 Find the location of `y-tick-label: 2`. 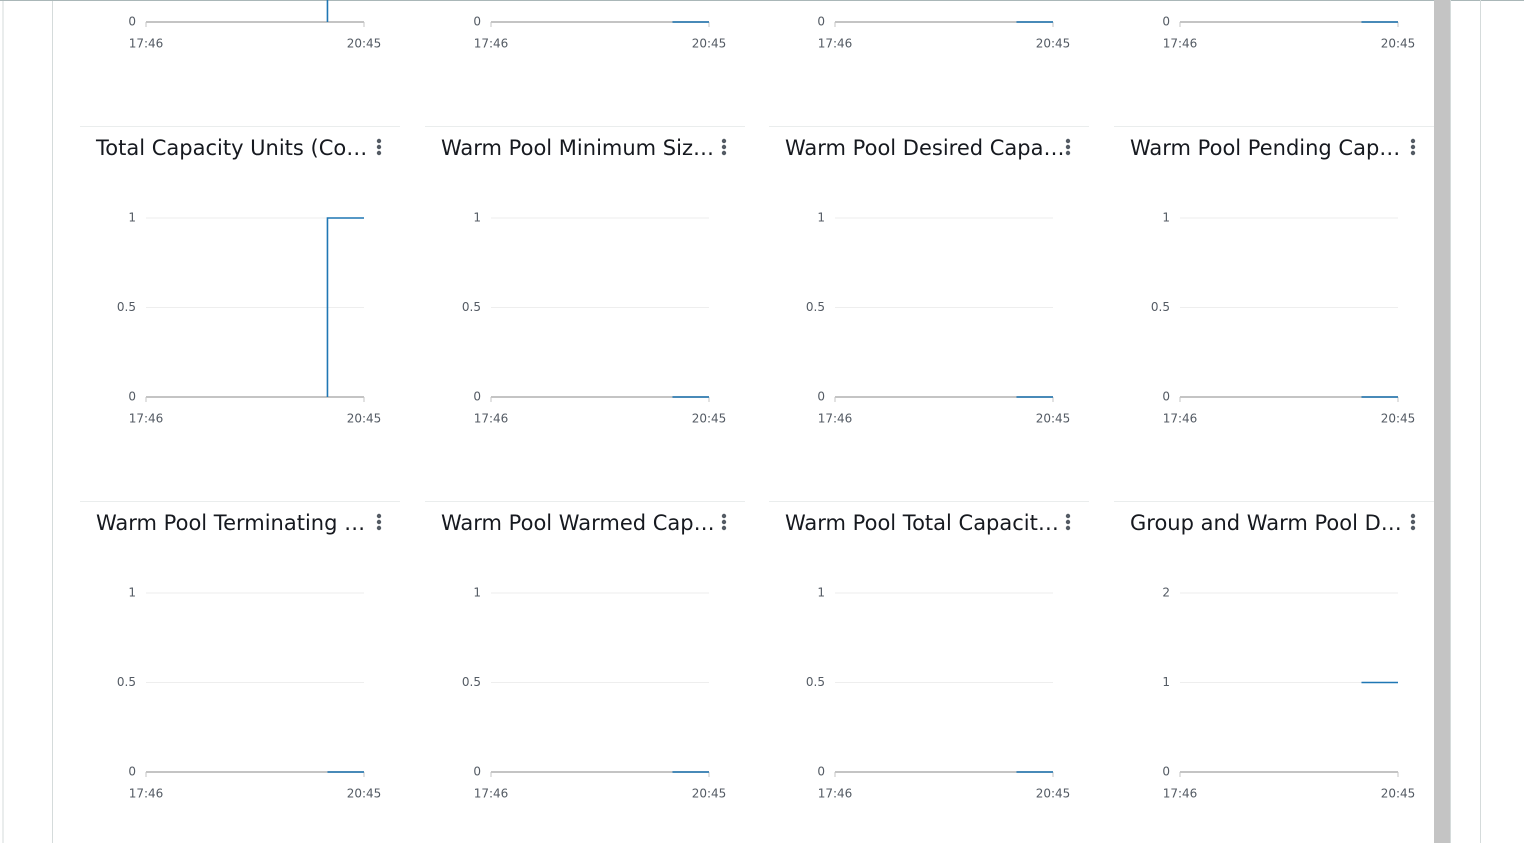

y-tick-label: 2 is located at coordinates (1166, 593).